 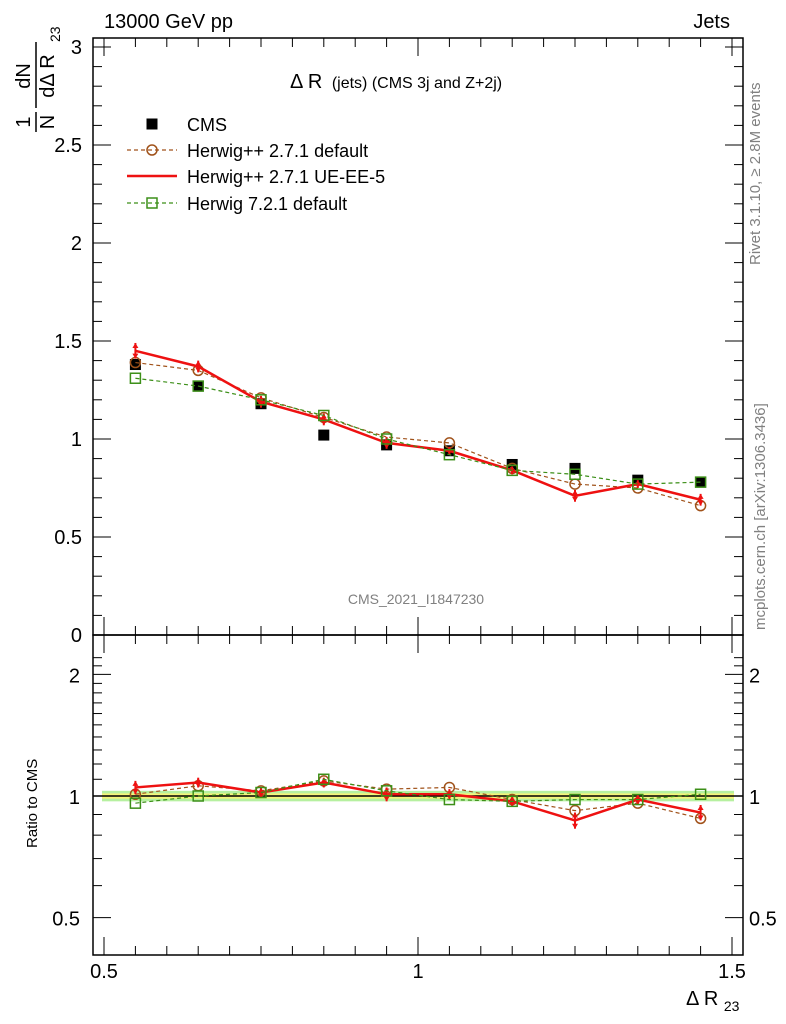 I want to click on y-tick-label-ratio: 1, so click(x=74, y=798).